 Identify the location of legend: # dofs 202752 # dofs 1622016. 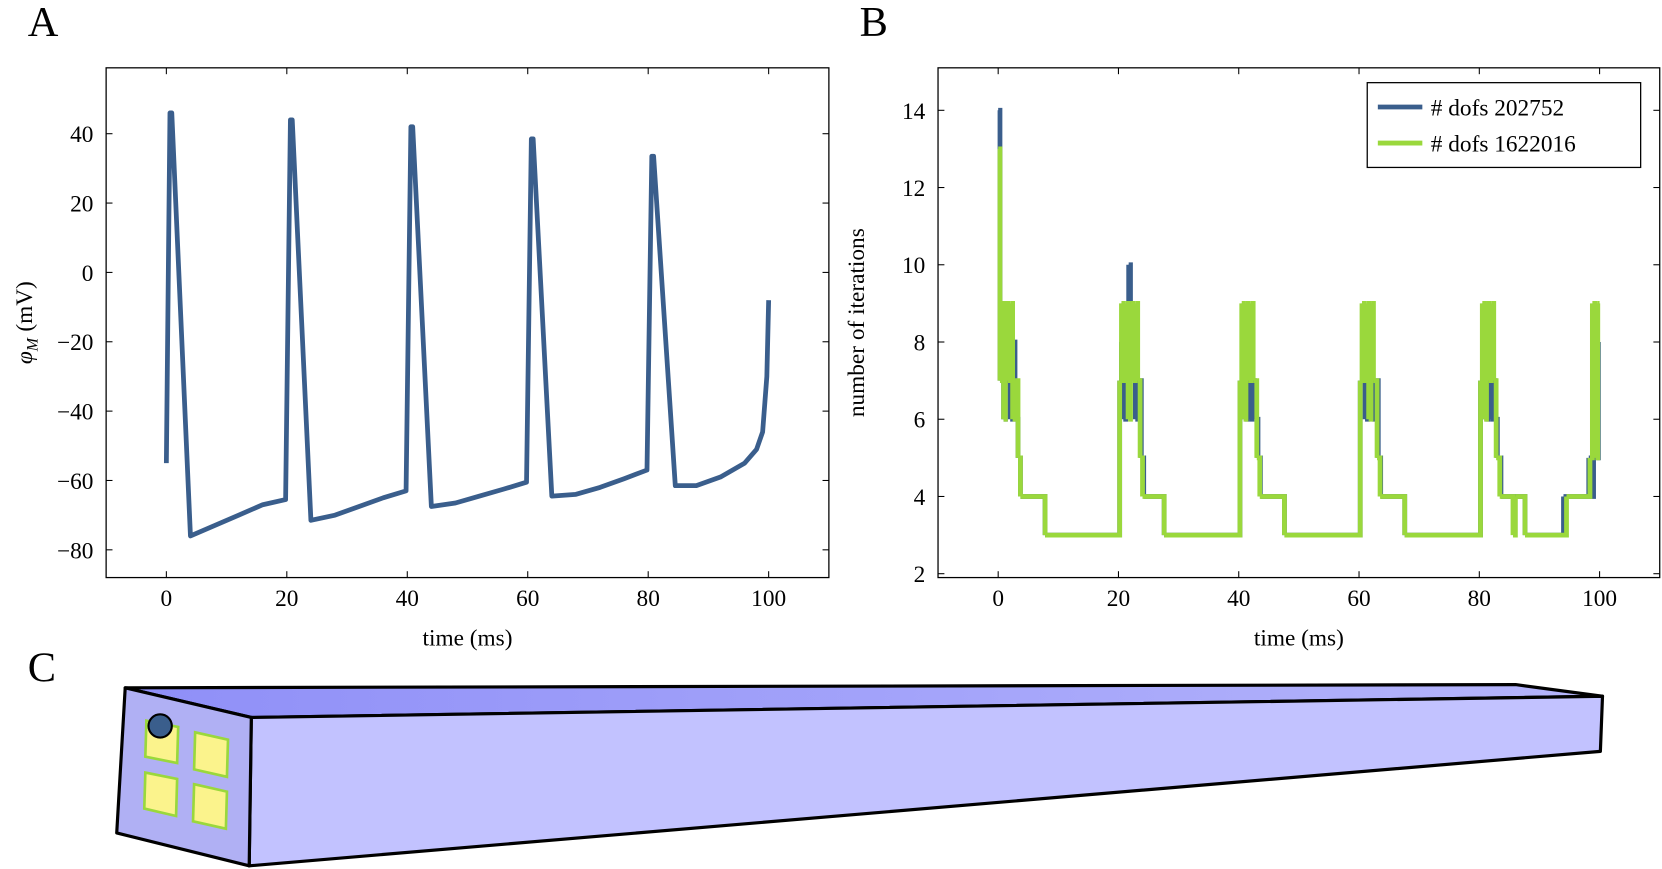
(1504, 125).